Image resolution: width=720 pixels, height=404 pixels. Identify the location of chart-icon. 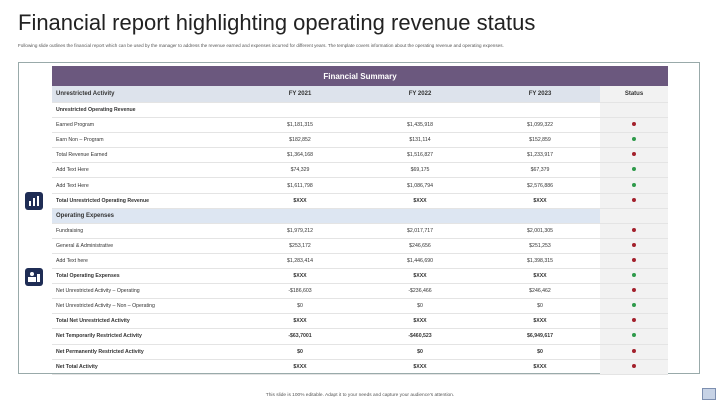
(34, 201).